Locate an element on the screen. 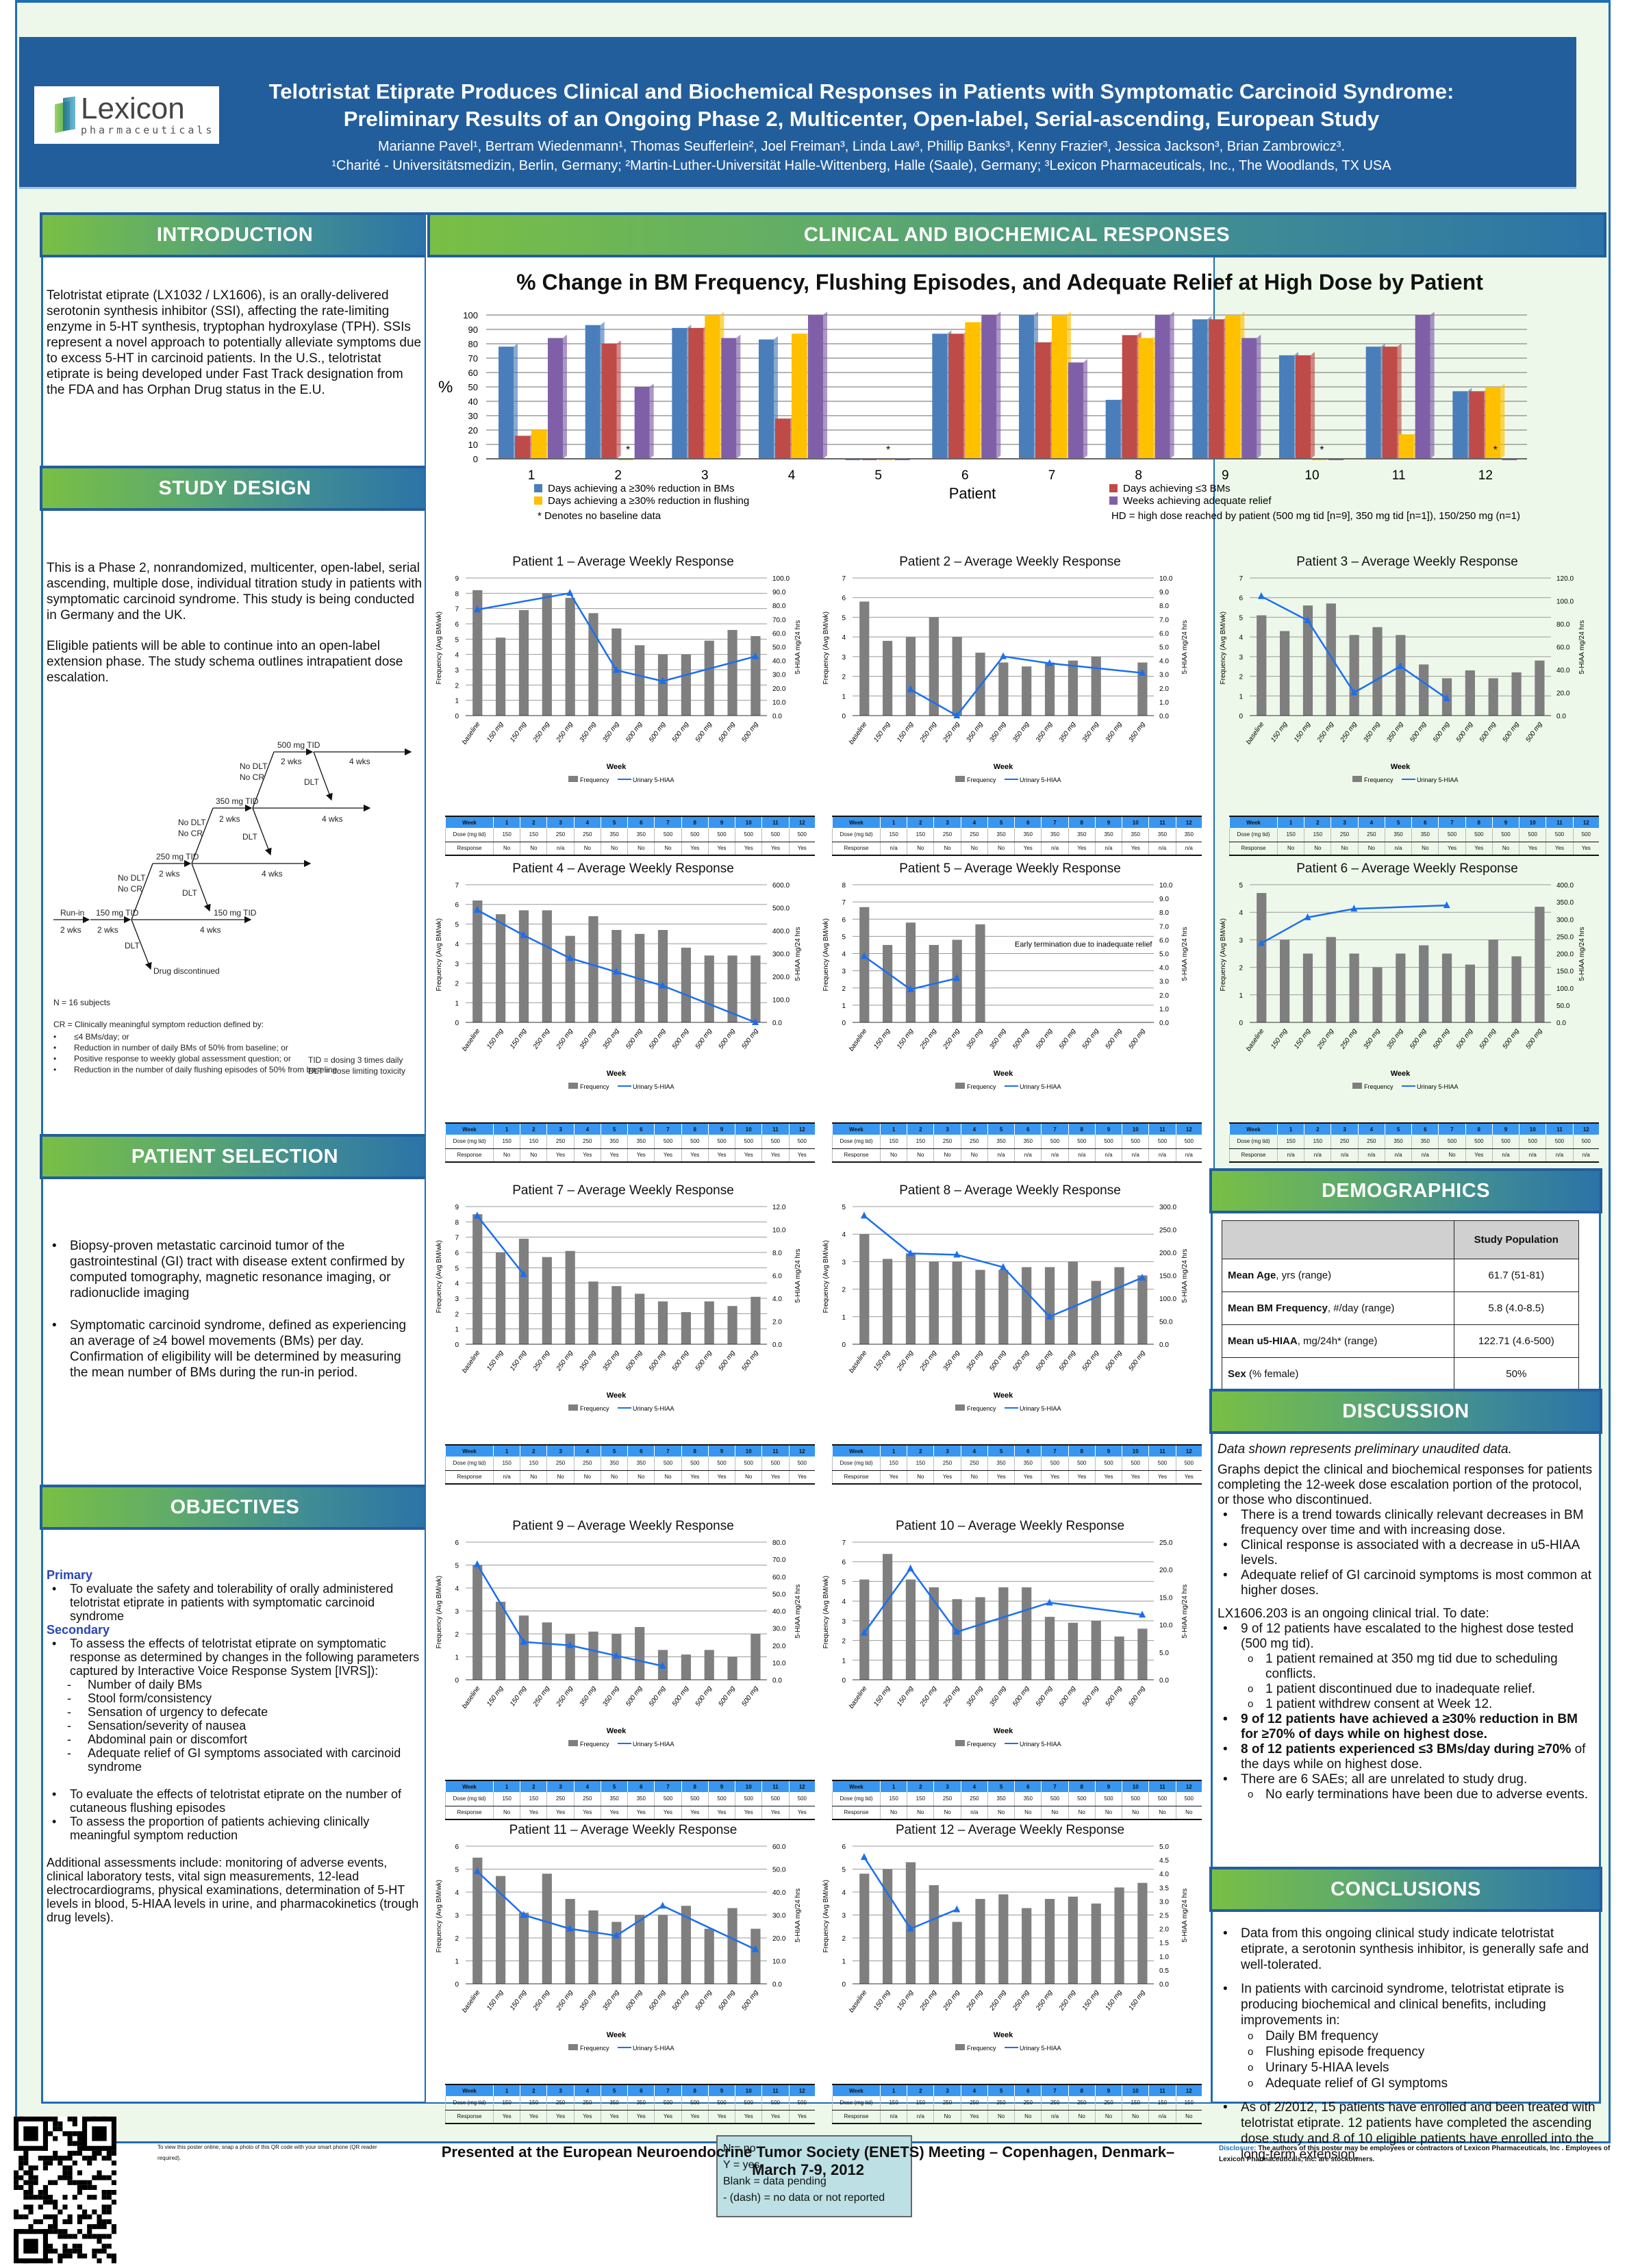  table-cell: 8 is located at coordinates (1082, 2090).